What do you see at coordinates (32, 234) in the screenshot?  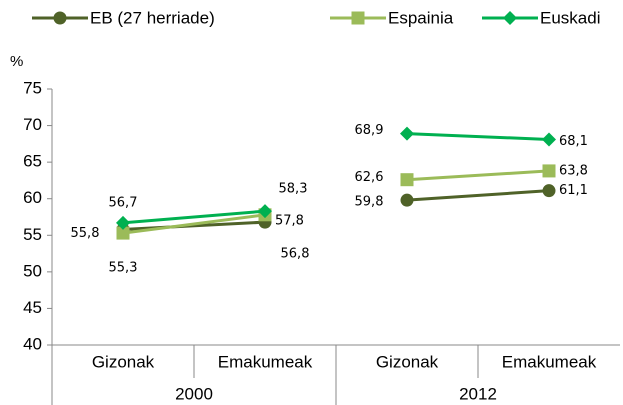 I see `y-tick-label: 55` at bounding box center [32, 234].